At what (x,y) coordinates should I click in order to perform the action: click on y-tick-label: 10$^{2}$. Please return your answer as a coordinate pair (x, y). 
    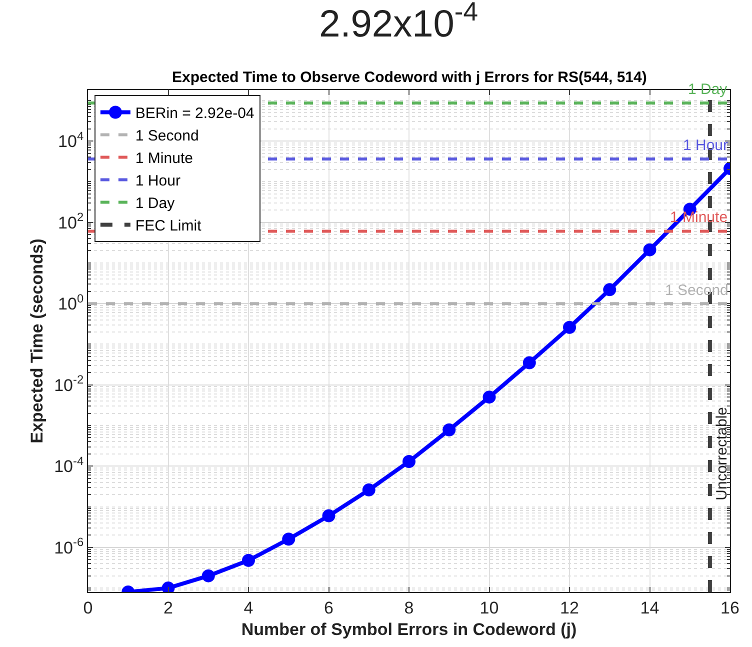
    Looking at the image, I should click on (71, 221).